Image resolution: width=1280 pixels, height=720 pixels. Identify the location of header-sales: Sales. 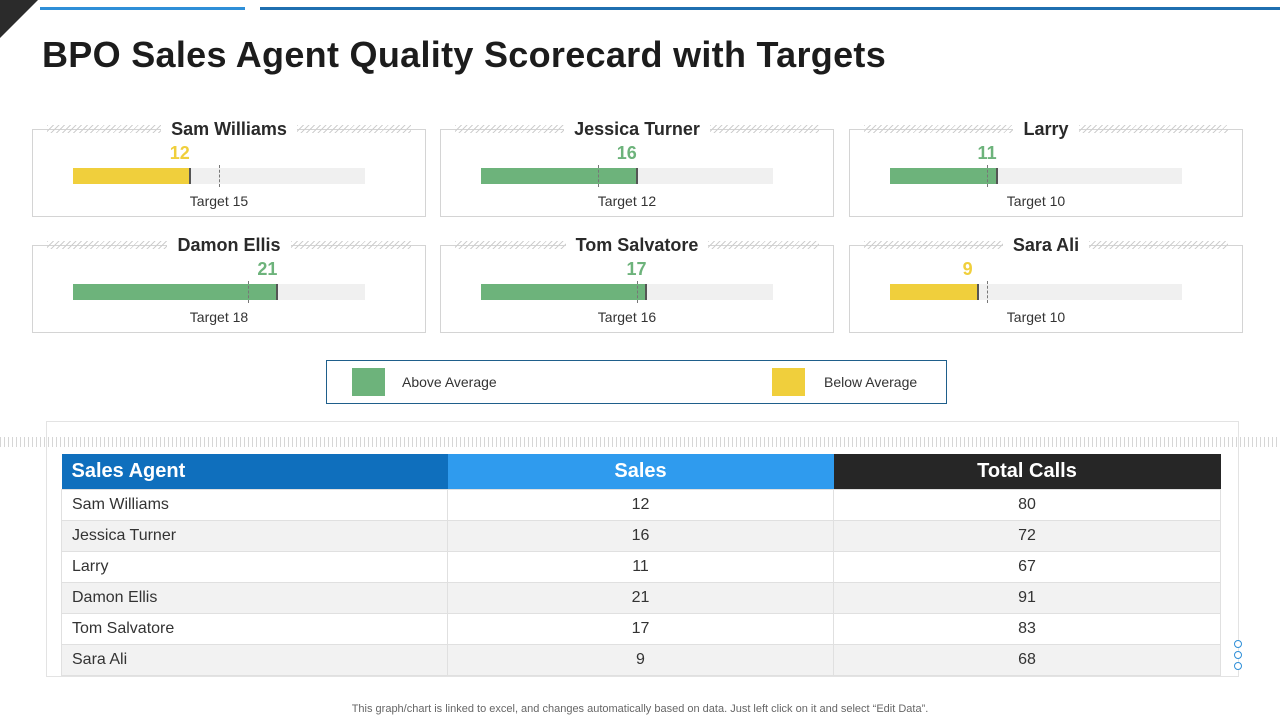
(640, 472).